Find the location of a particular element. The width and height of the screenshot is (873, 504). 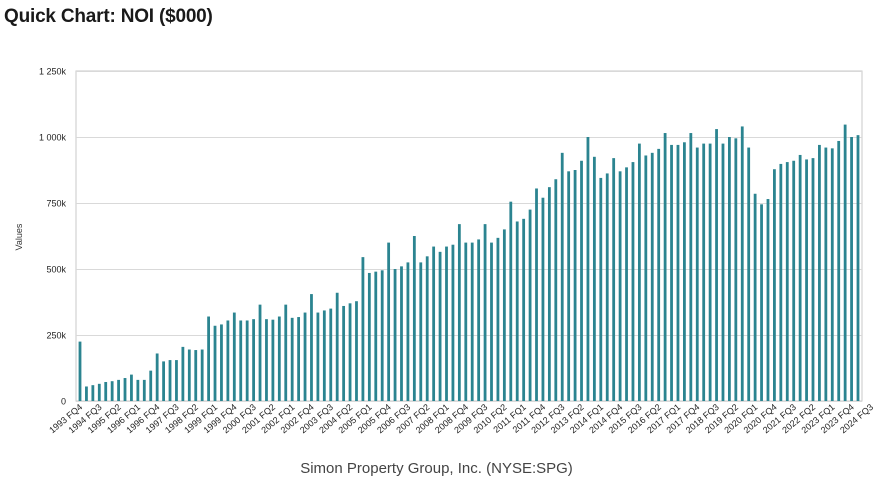

y-tick-label: 750k is located at coordinates (56, 204).